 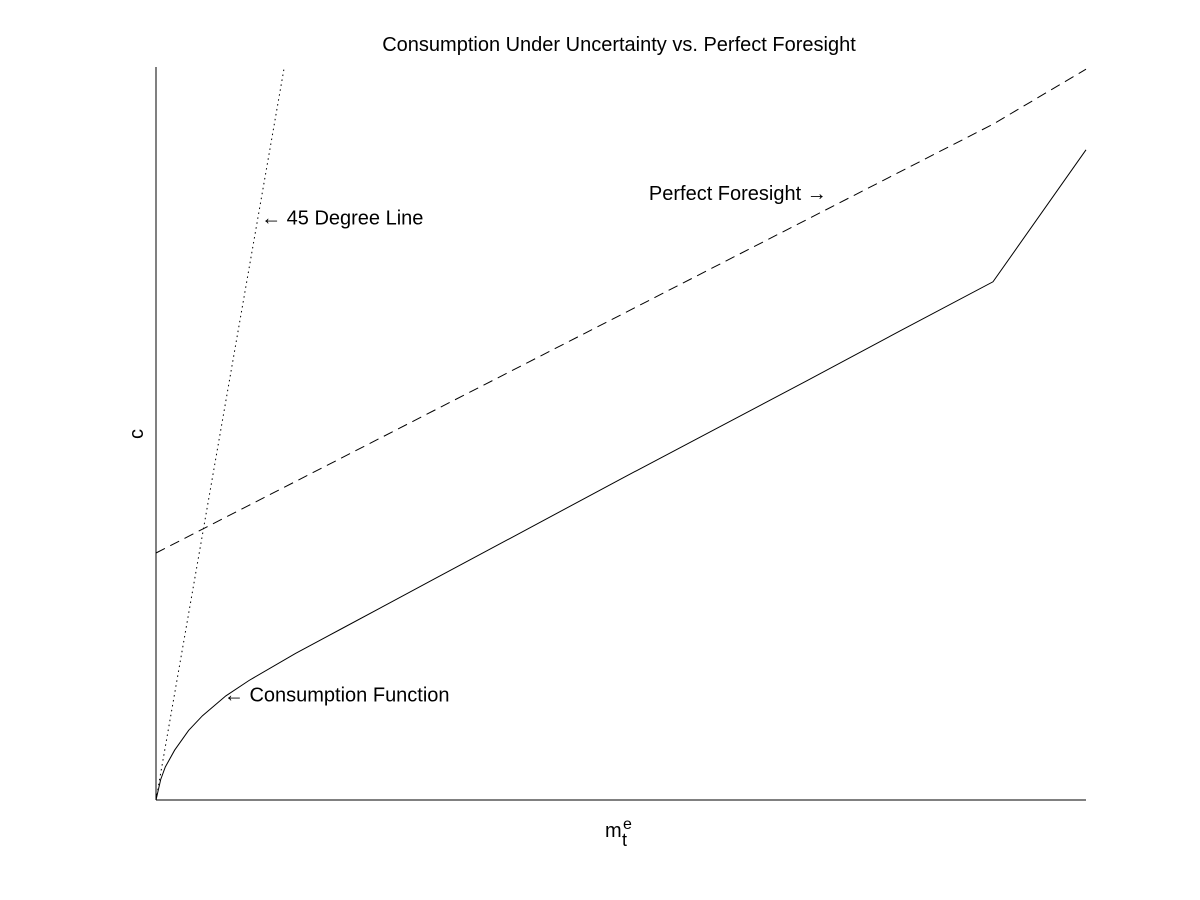 What do you see at coordinates (627, 824) in the screenshot?
I see `x-axis-label-superscript: e` at bounding box center [627, 824].